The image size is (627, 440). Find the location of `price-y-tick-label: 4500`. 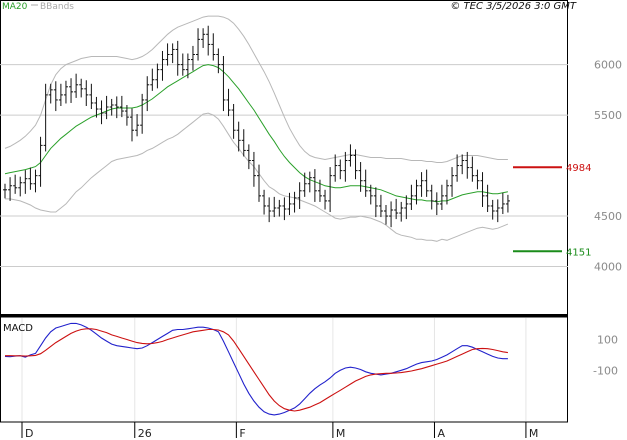

price-y-tick-label: 4500 is located at coordinates (608, 216).